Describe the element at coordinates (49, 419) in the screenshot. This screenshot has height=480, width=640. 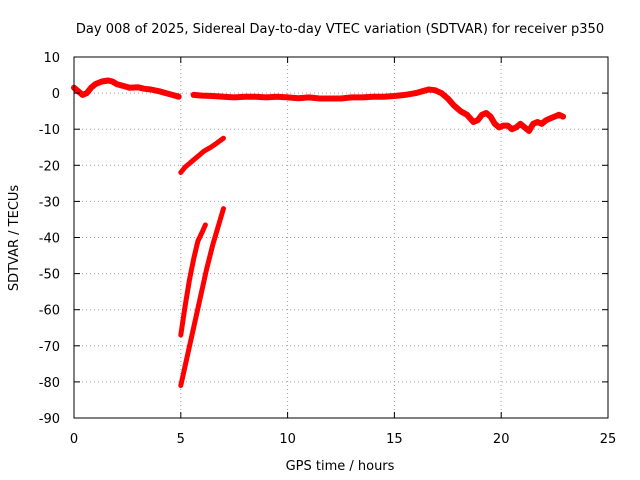
I see `y-tick-label: -90` at that location.